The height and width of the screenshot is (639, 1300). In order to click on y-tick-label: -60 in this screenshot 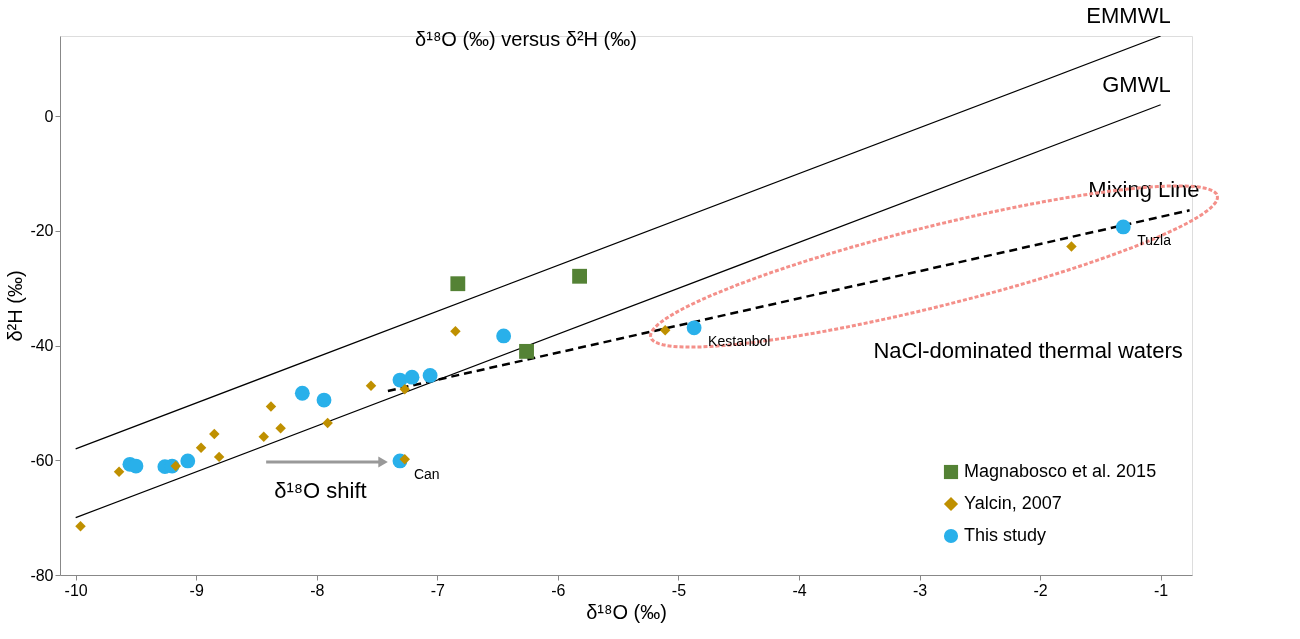, I will do `click(42, 460)`.